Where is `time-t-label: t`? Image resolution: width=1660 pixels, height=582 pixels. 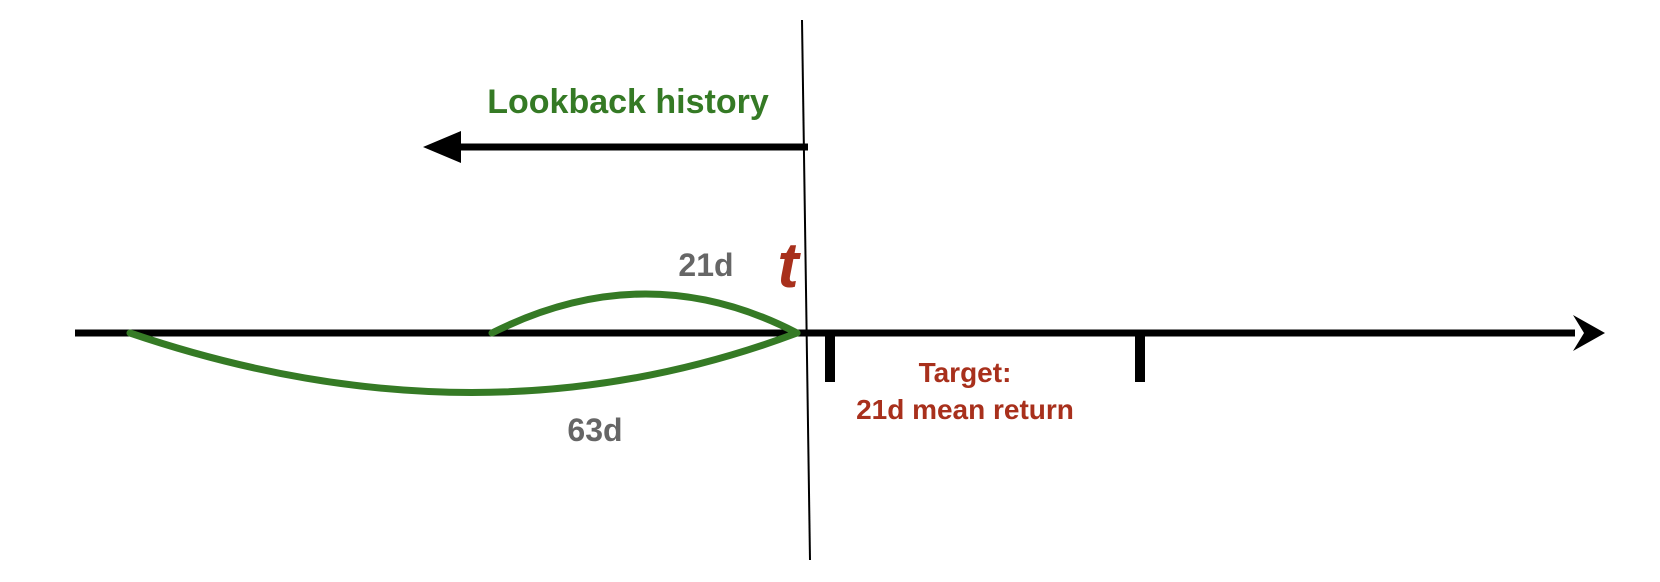
time-t-label: t is located at coordinates (789, 265).